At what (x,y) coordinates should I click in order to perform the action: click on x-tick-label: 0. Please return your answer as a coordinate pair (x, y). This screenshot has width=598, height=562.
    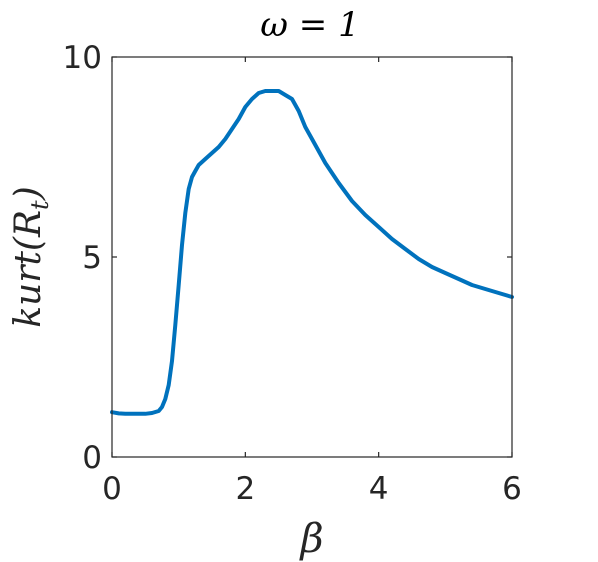
    Looking at the image, I should click on (112, 489).